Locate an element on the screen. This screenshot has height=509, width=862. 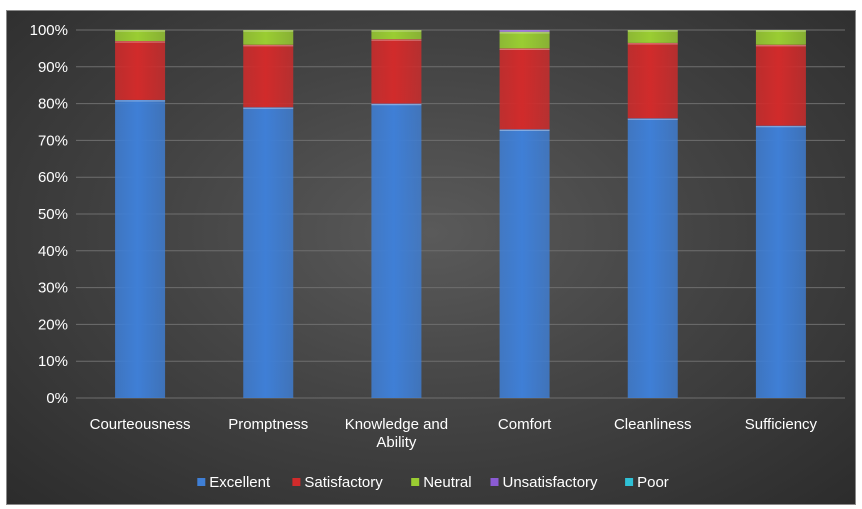
x-tick-label: Sufficiency is located at coordinates (781, 424).